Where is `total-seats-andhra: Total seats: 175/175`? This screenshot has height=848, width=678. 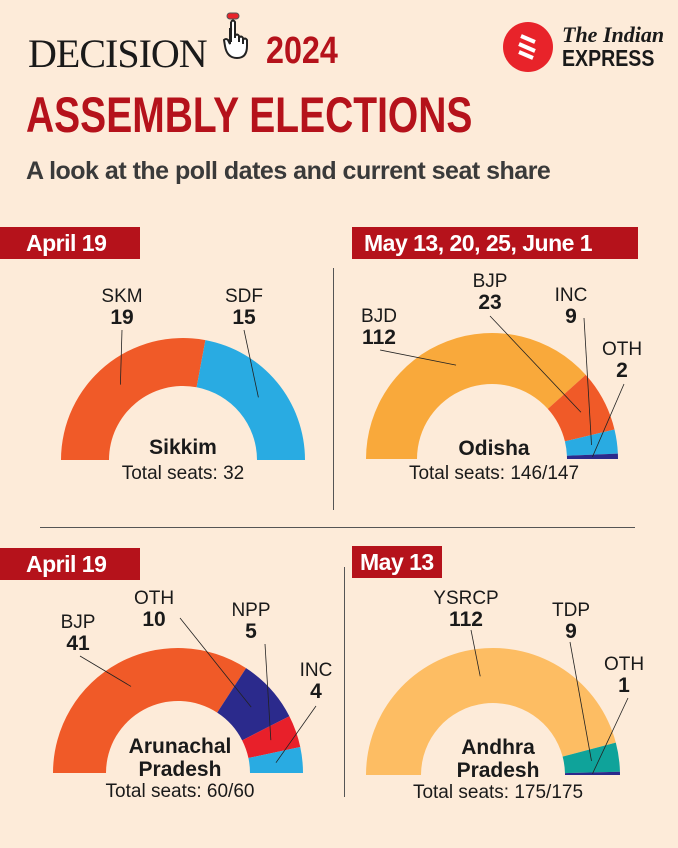
total-seats-andhra: Total seats: 175/175 is located at coordinates (498, 792).